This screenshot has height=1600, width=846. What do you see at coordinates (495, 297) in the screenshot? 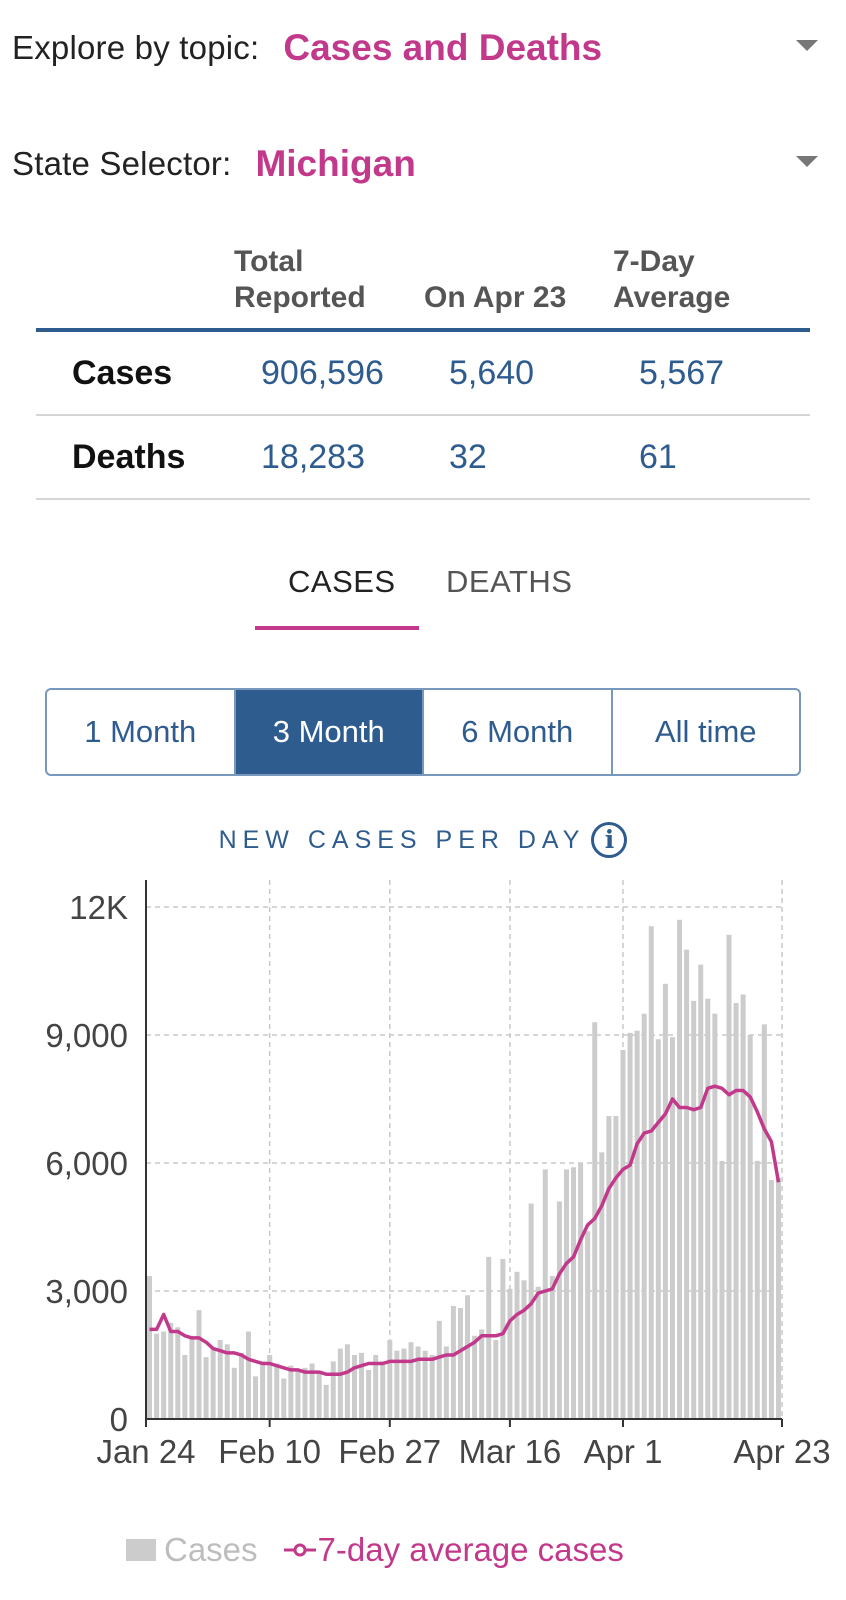
I see `column-header-on-date: On Apr 23` at bounding box center [495, 297].